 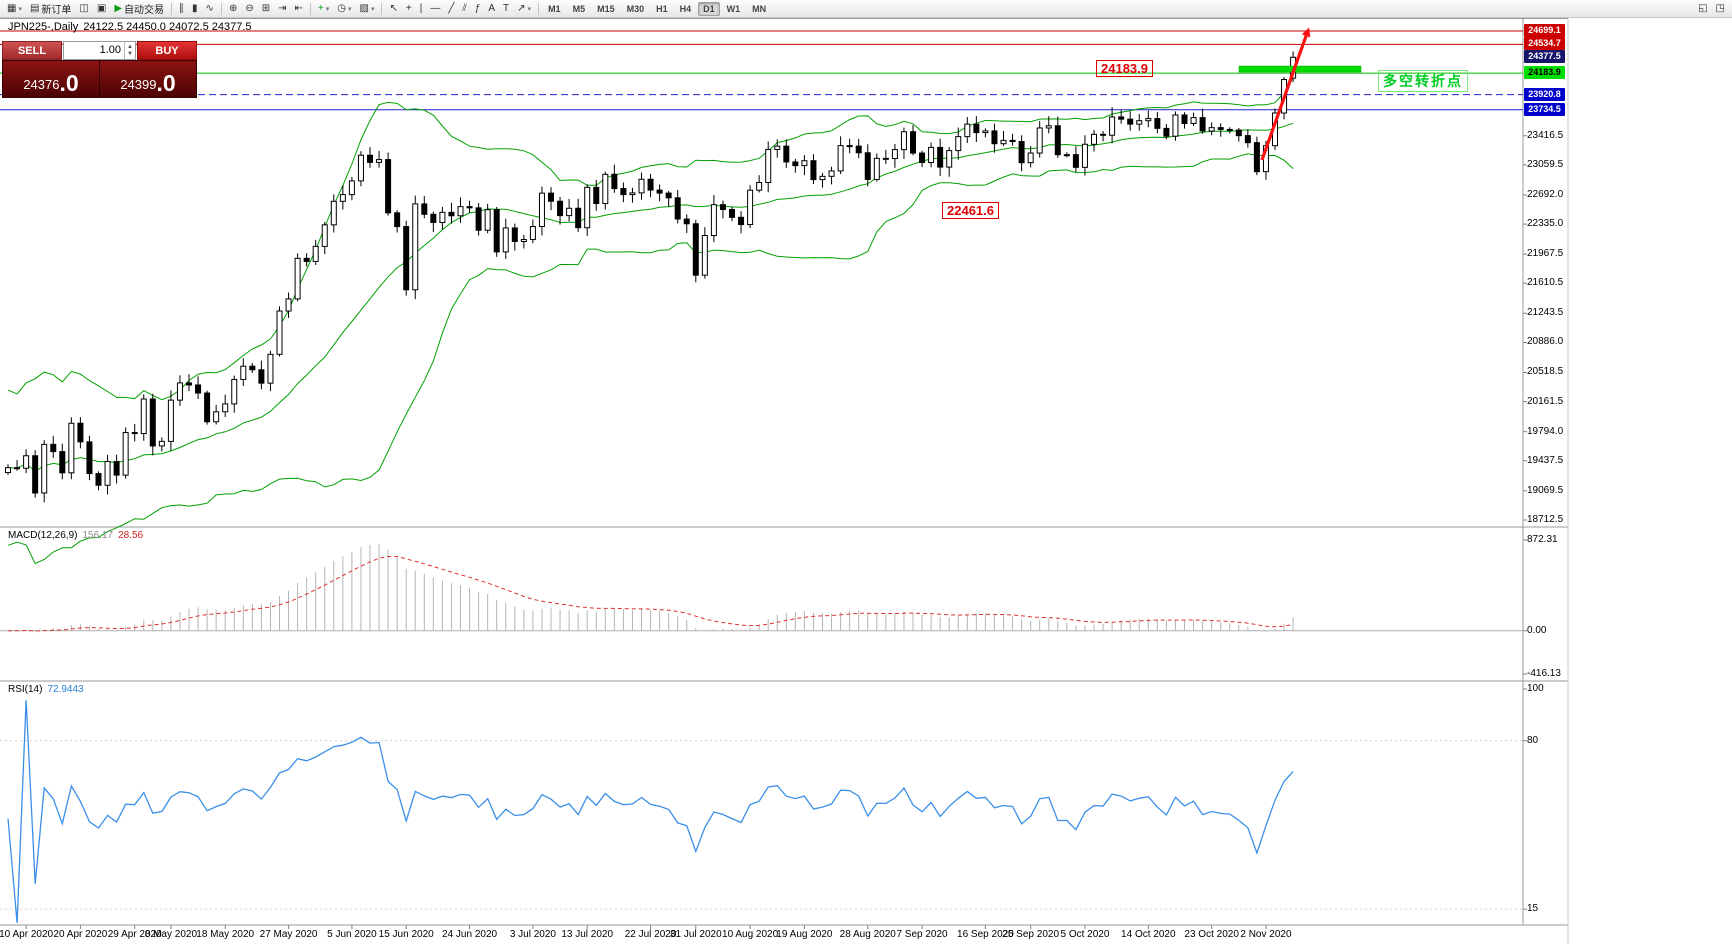 What do you see at coordinates (1720, 9) in the screenshot?
I see `window-menu-button: ◳` at bounding box center [1720, 9].